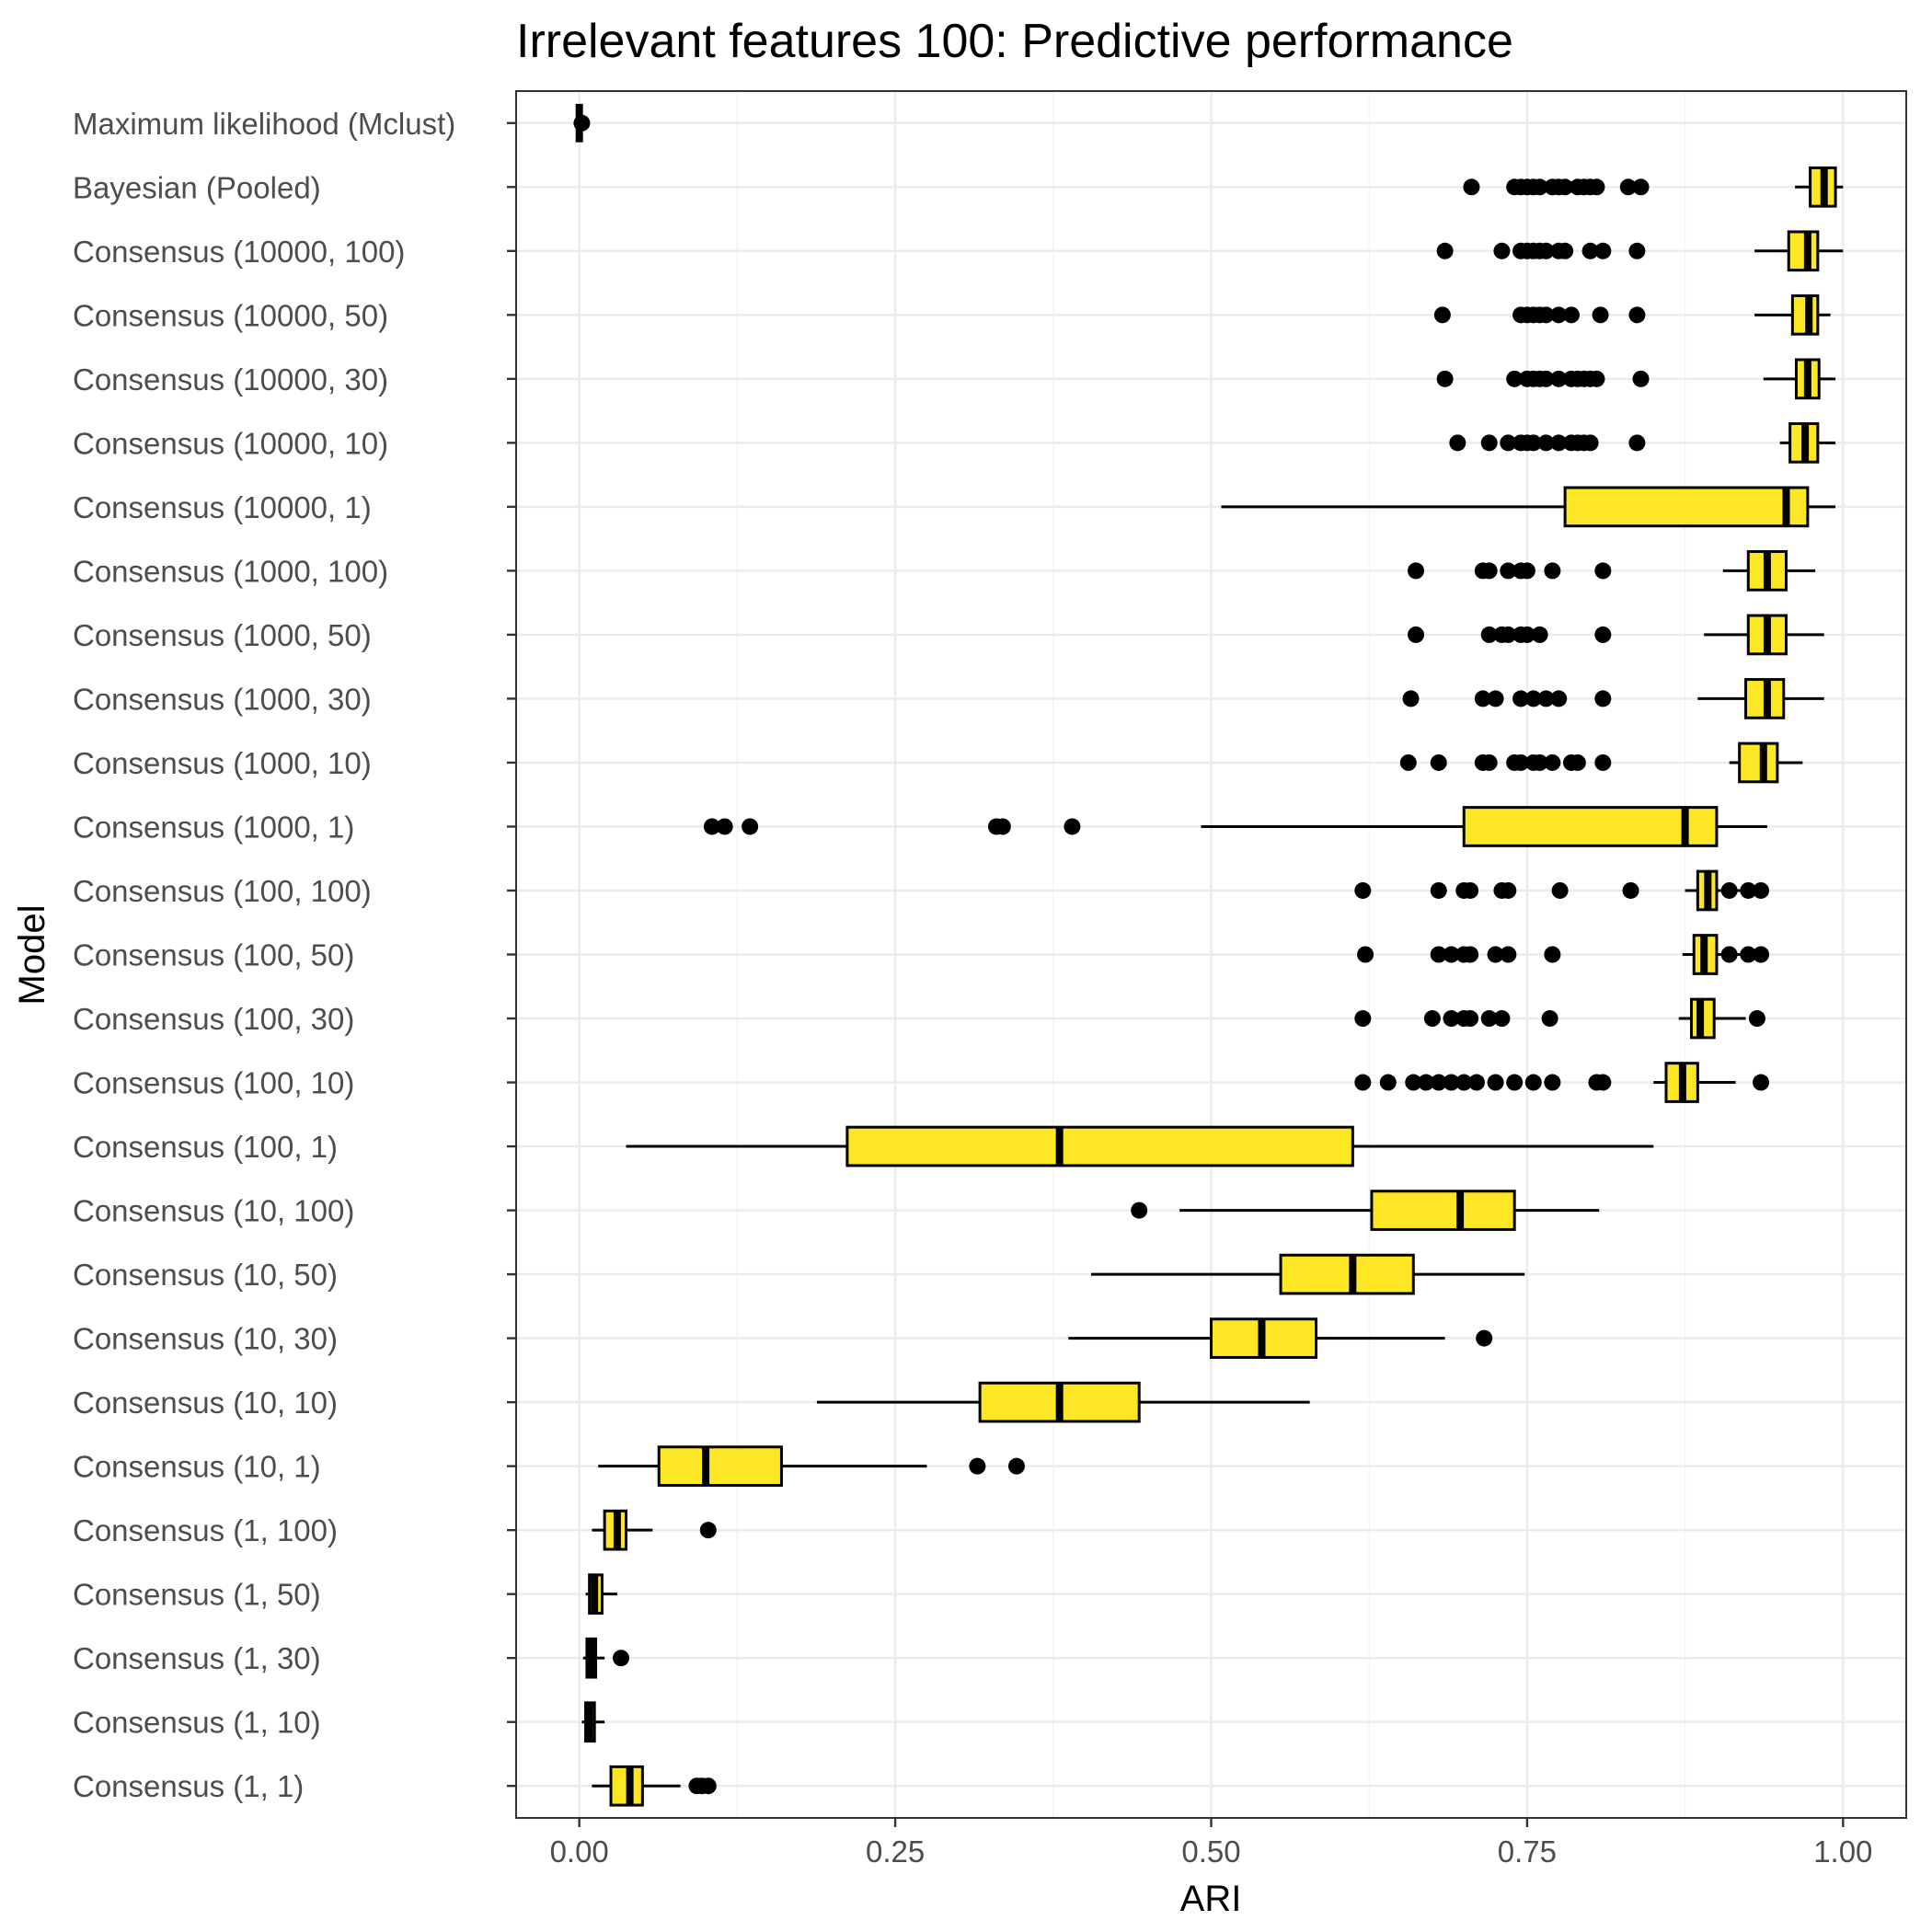 The image size is (1932, 1932). I want to click on y-tick-label: Consensus (10000, 30), so click(230, 379).